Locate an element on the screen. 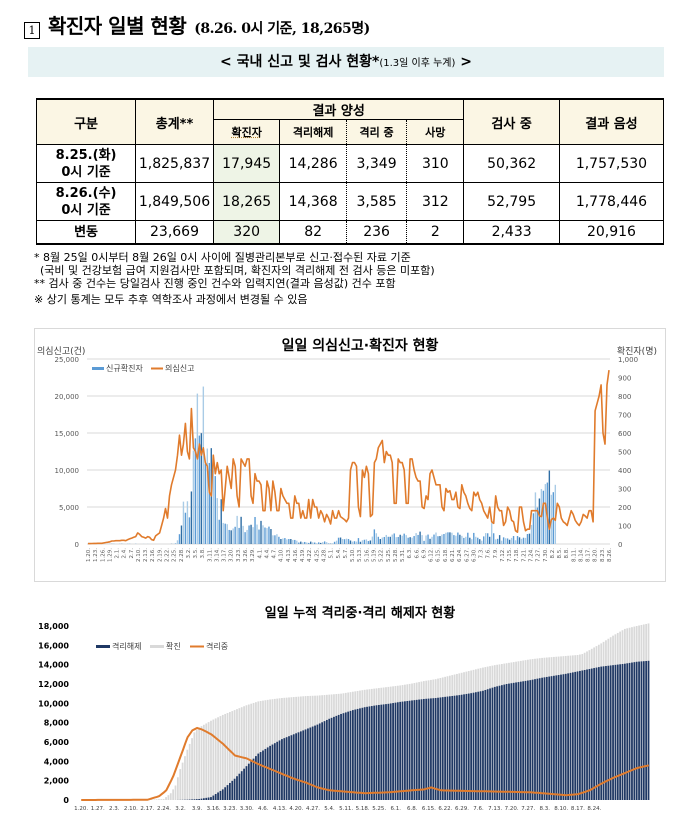 The height and width of the screenshot is (824, 684). y-right-tick-label: 300 is located at coordinates (624, 490).